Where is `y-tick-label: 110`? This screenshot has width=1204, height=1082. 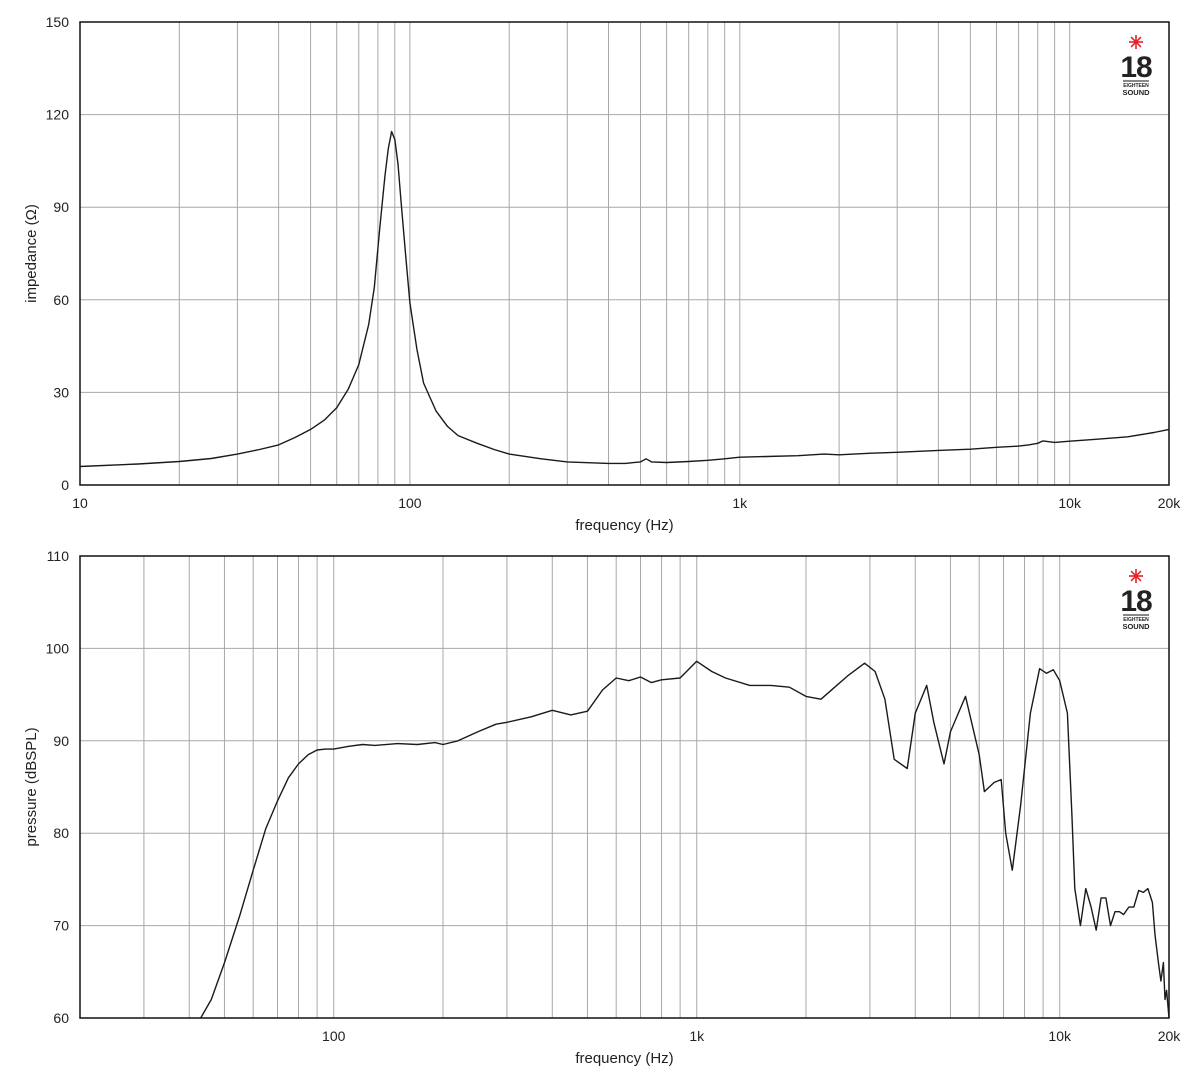
y-tick-label: 110 is located at coordinates (58, 556).